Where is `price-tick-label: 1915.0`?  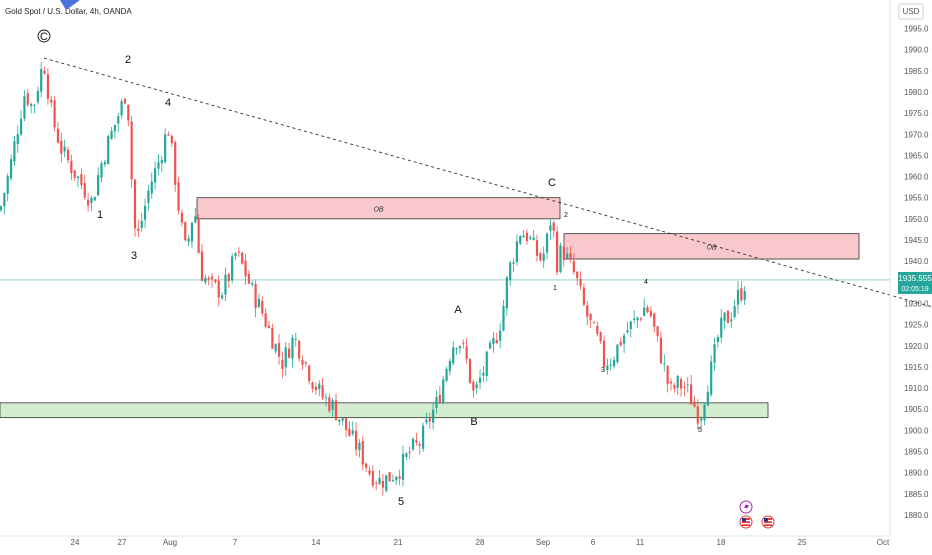
price-tick-label: 1915.0 is located at coordinates (916, 367).